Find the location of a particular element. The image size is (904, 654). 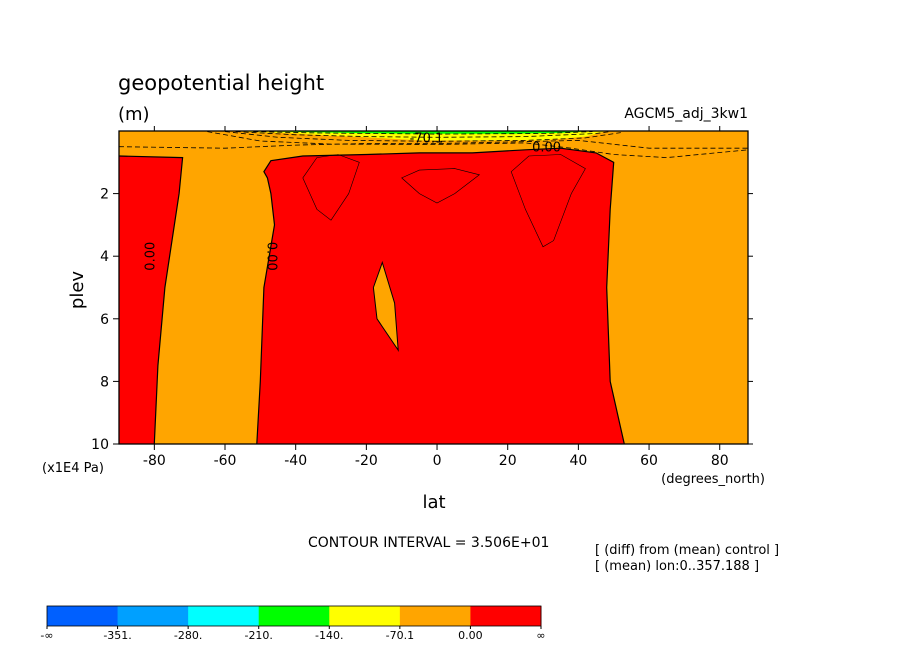

closed-contour-center is located at coordinates (441, 186).